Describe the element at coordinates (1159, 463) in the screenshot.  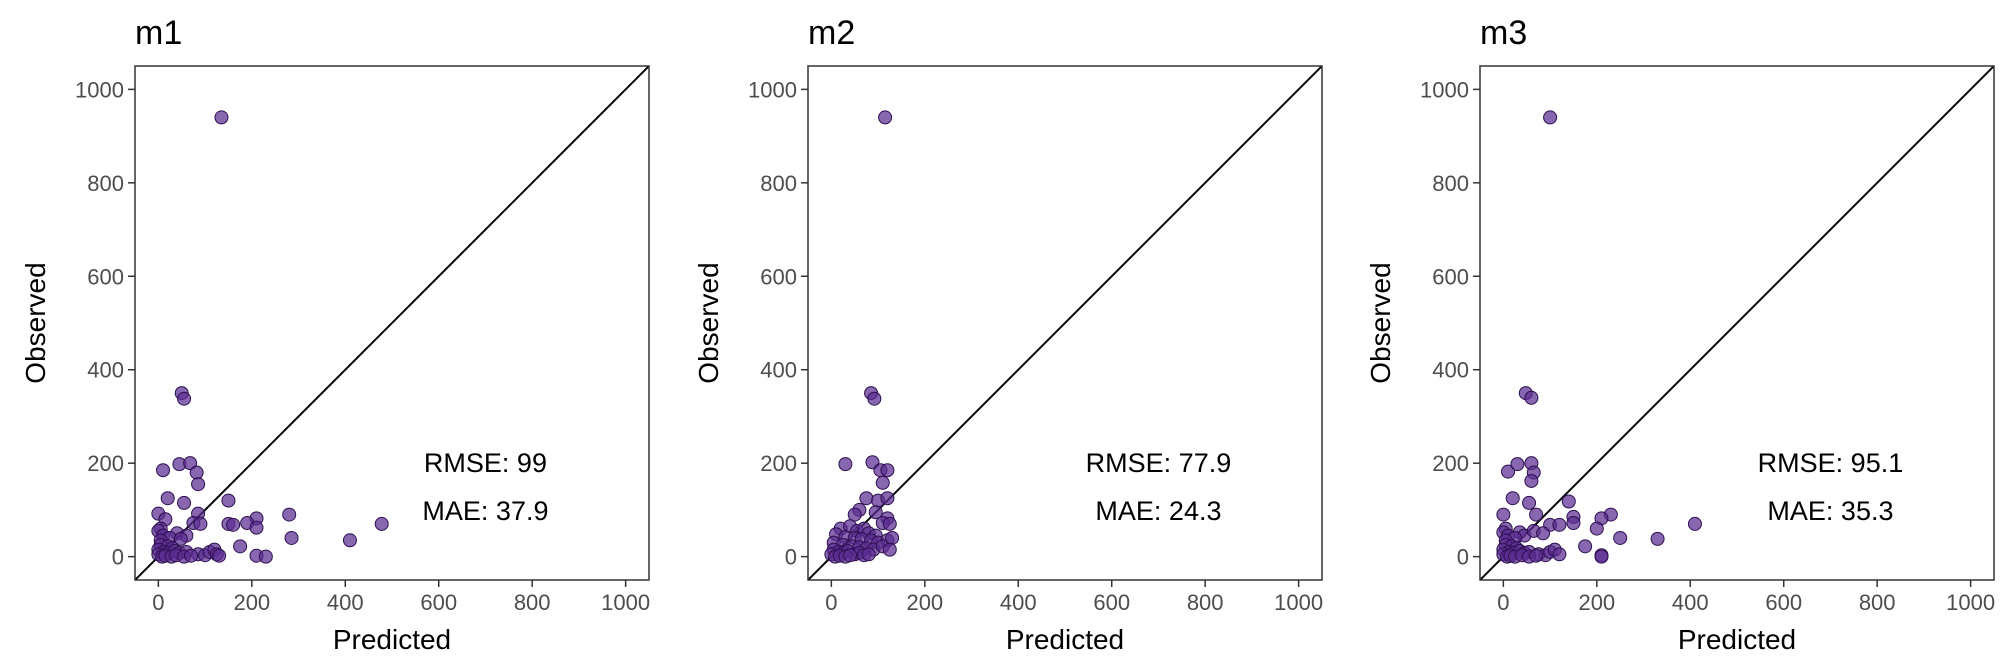
I see `metric-annotation: RMSE: 77.9` at that location.